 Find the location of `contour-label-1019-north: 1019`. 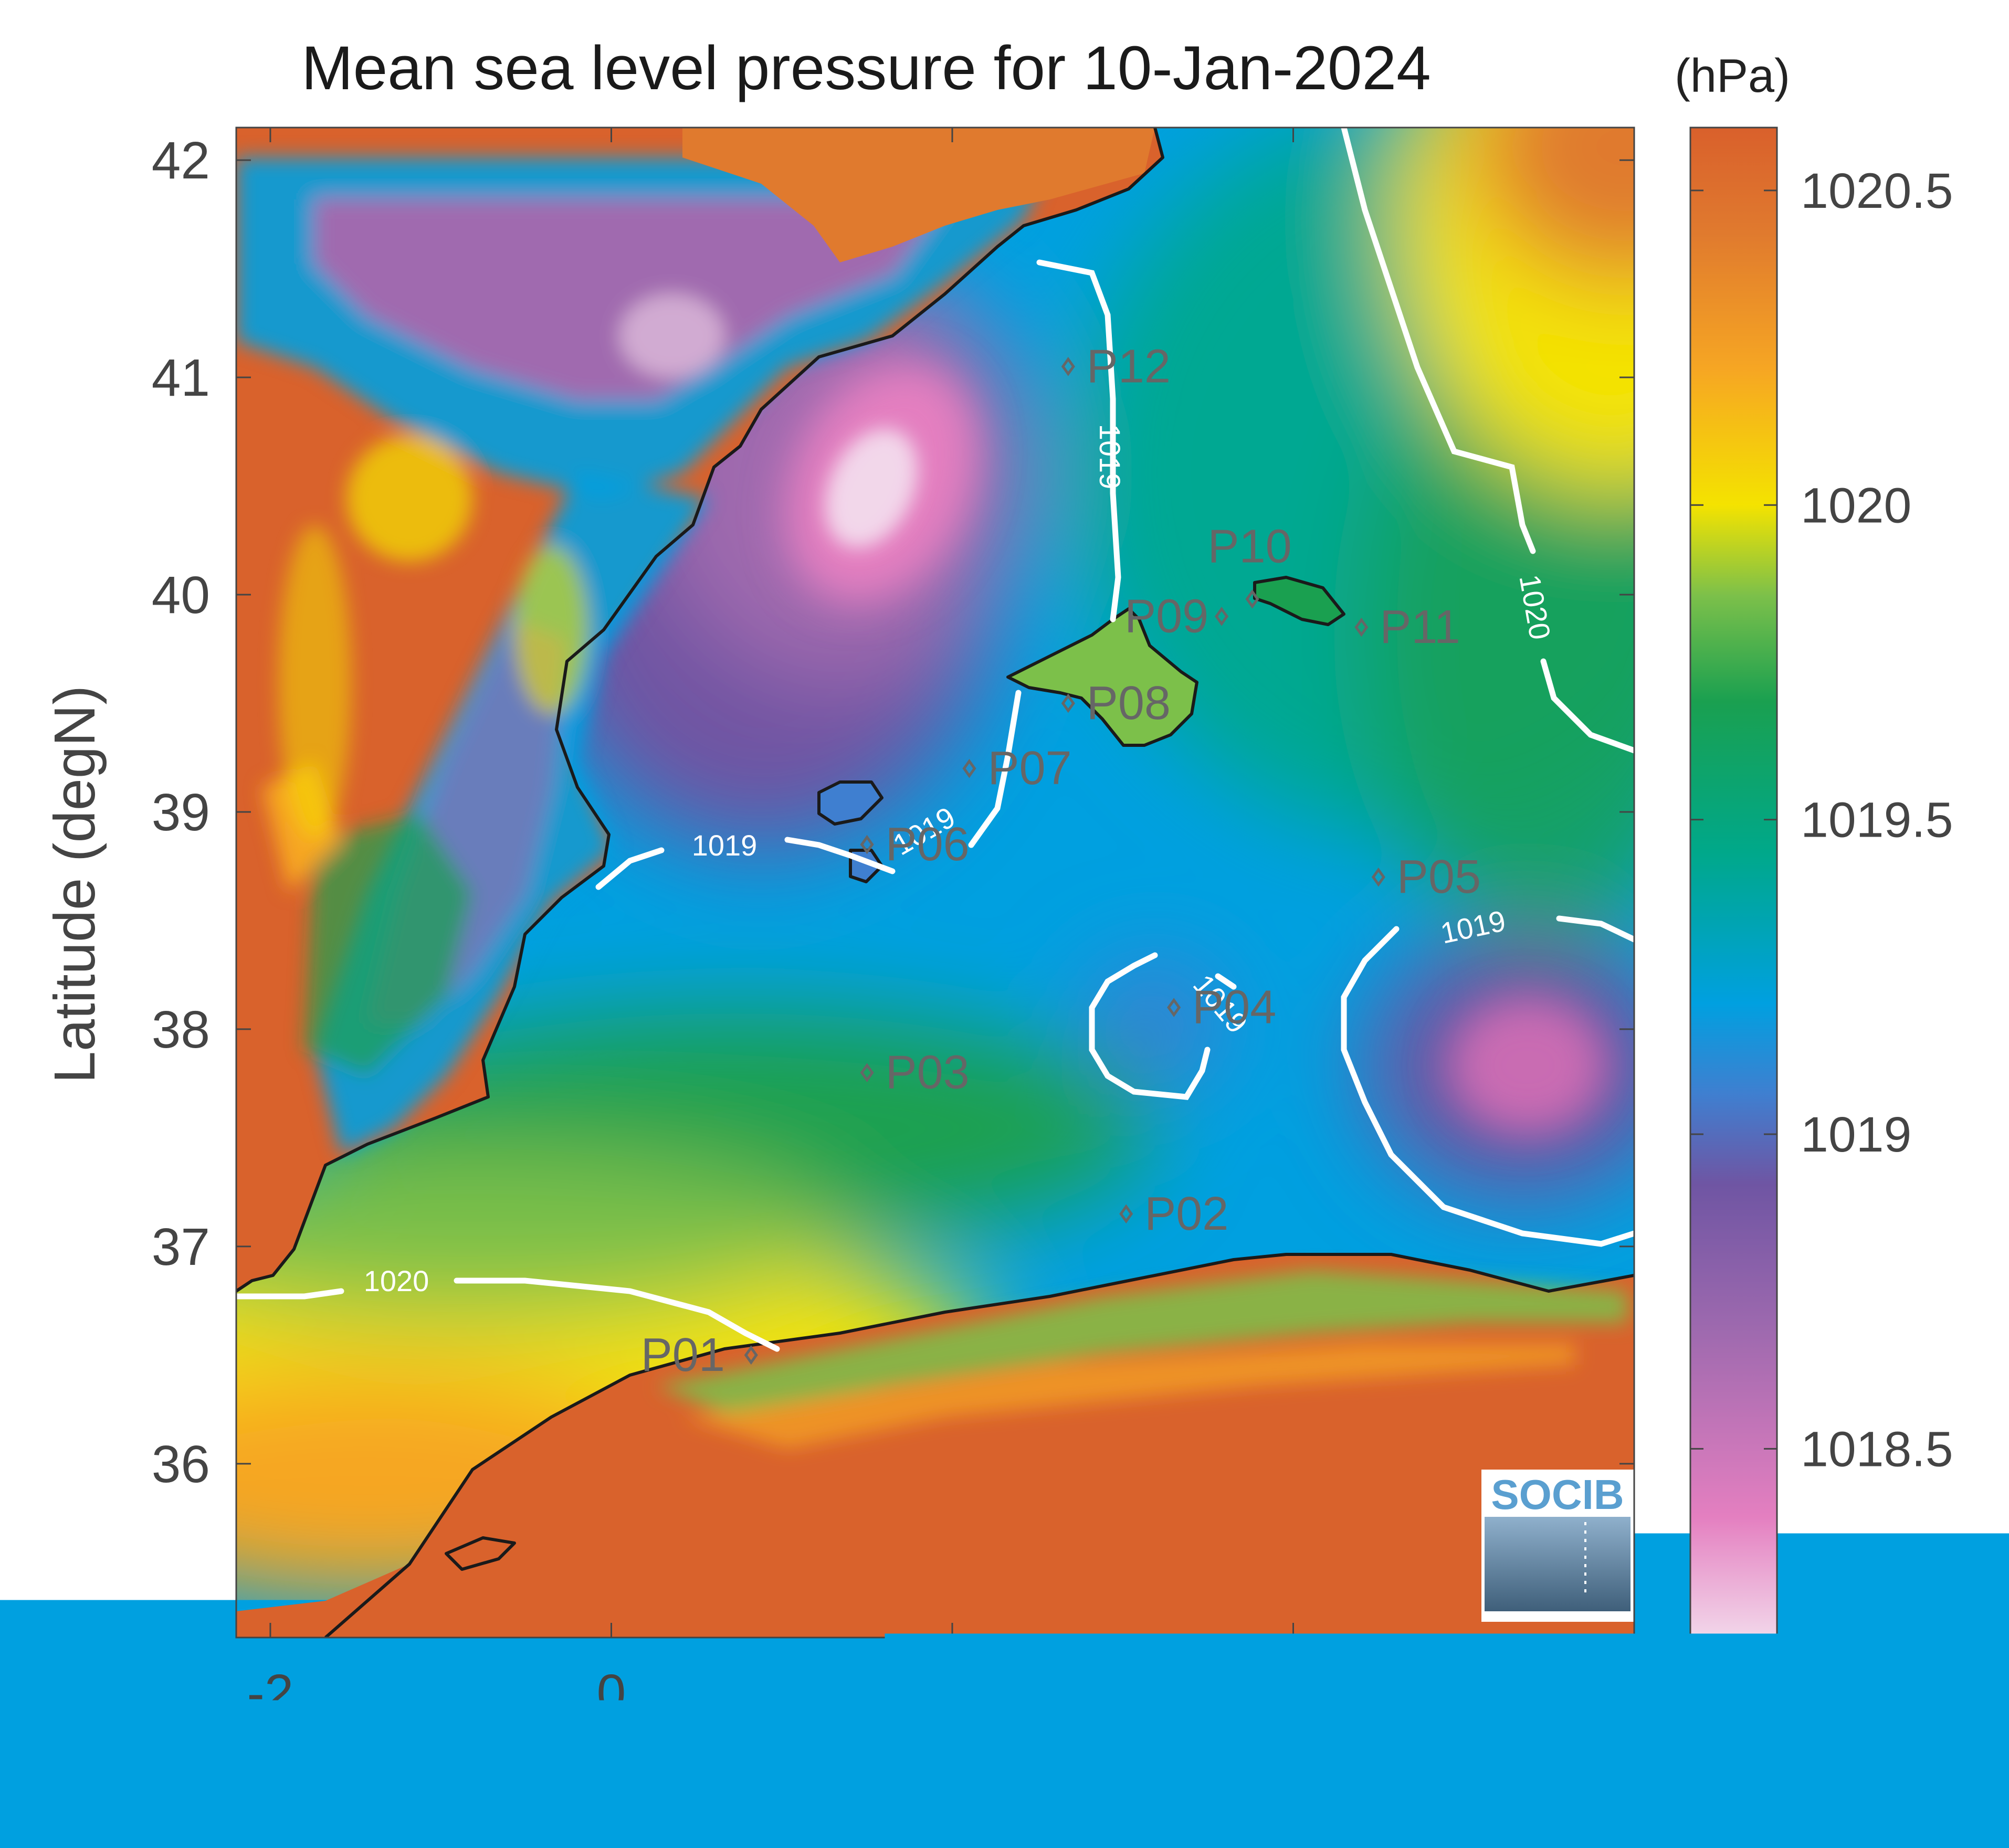

contour-label-1019-north: 1019 is located at coordinates (1110, 457).